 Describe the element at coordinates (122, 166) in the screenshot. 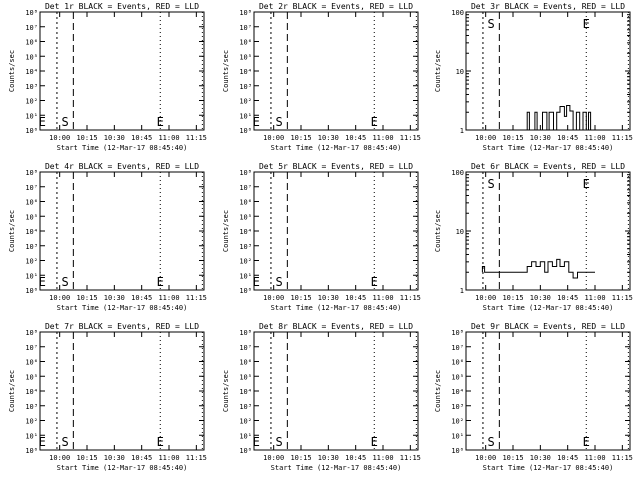

I see `panel-title: Det 4r BLACK = Events, RED = LLD` at that location.